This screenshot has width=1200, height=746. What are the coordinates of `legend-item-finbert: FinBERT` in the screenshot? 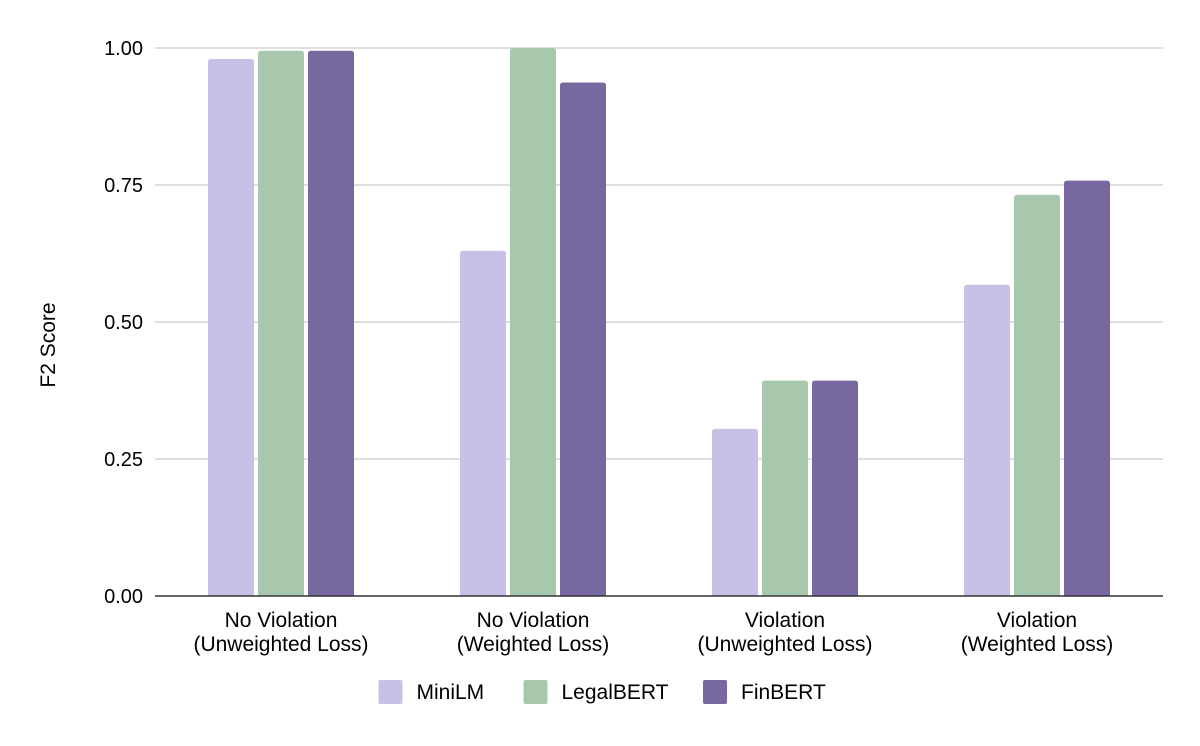 It's located at (764, 692).